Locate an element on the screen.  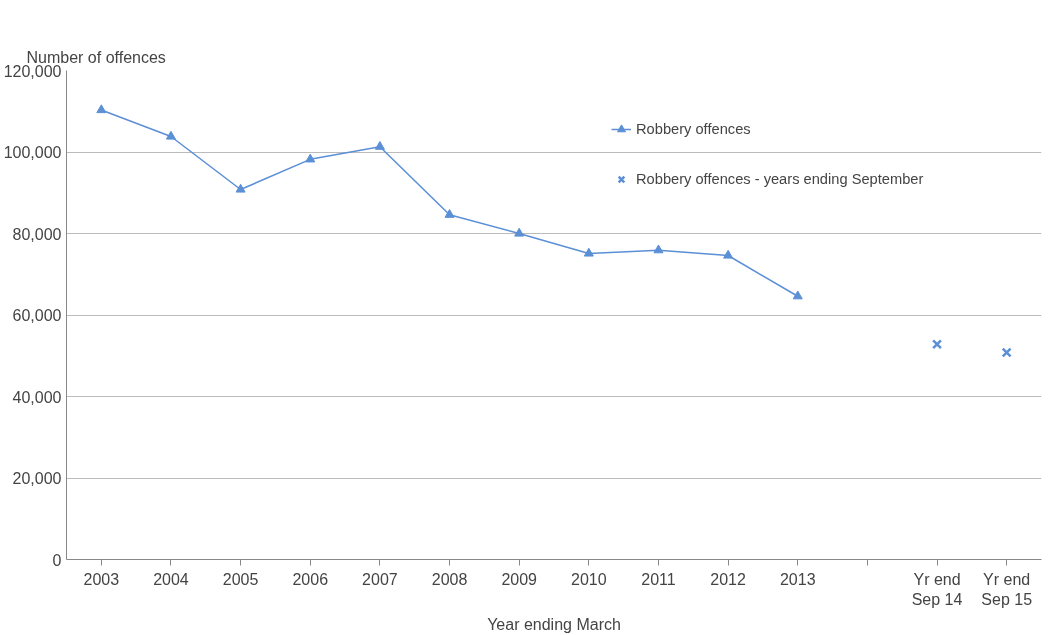
legend-label: Robbery offences is located at coordinates (693, 129).